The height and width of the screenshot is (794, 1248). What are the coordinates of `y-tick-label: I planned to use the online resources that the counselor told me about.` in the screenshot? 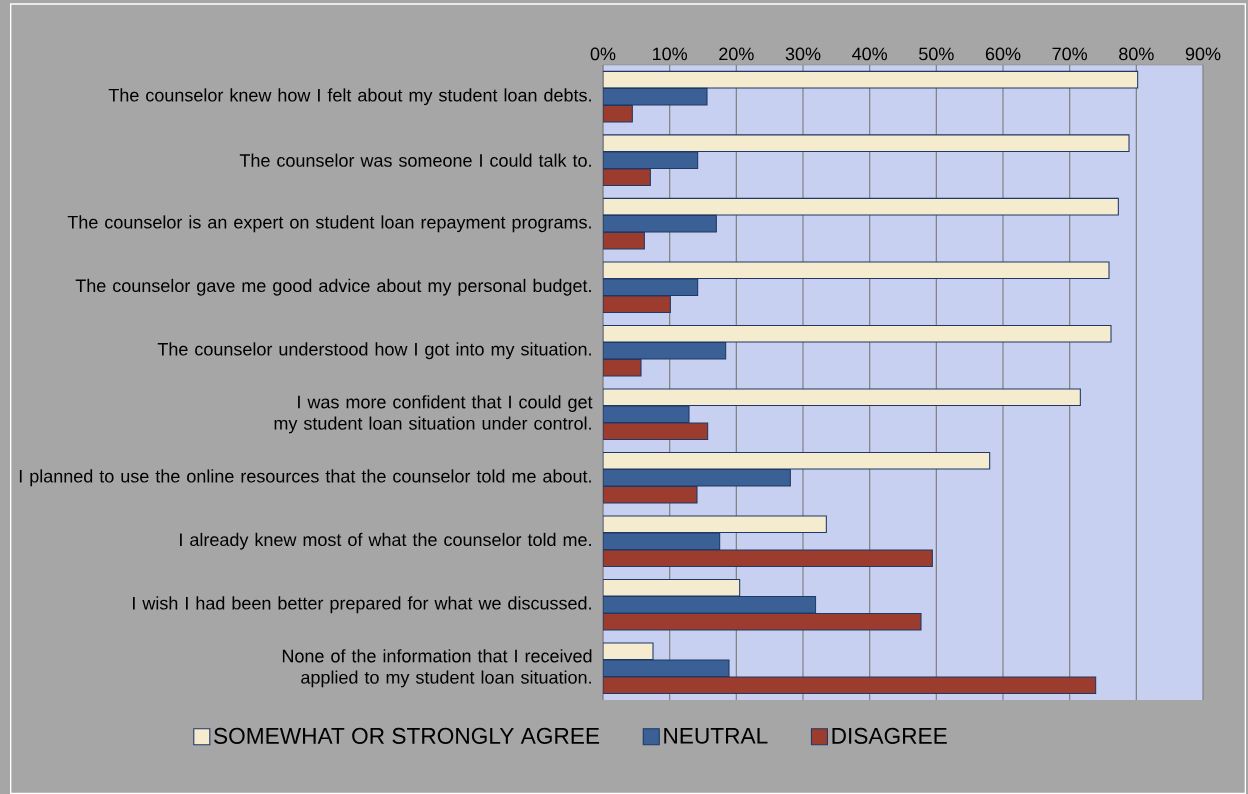 It's located at (305, 478).